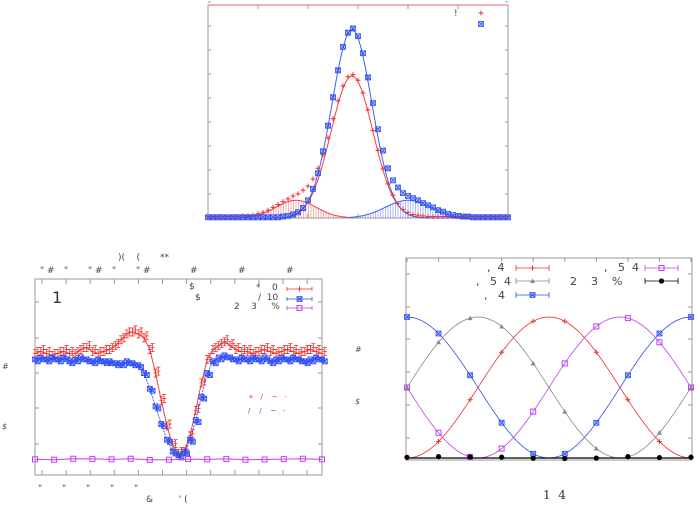 Image resolution: width=700 pixels, height=506 pixels. What do you see at coordinates (549, 387) in the screenshot?
I see `gray-fit-curve` at bounding box center [549, 387].